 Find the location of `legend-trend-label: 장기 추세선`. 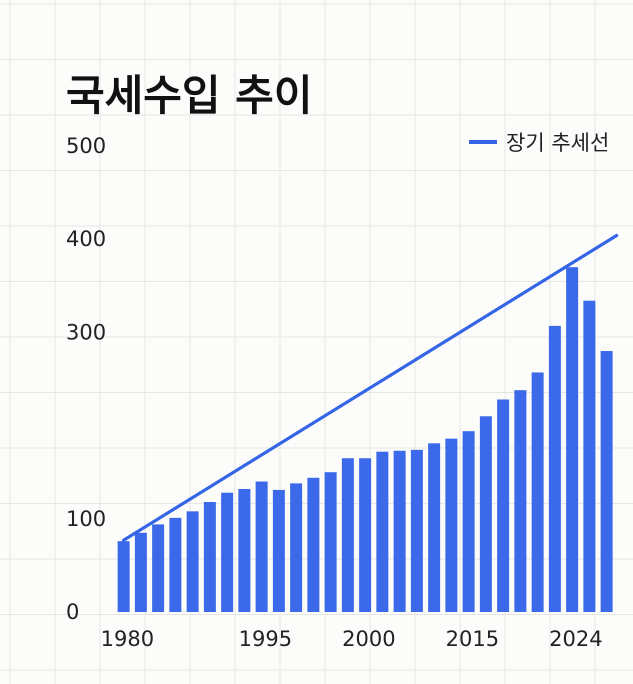

legend-trend-label: 장기 추세선 is located at coordinates (557, 143).